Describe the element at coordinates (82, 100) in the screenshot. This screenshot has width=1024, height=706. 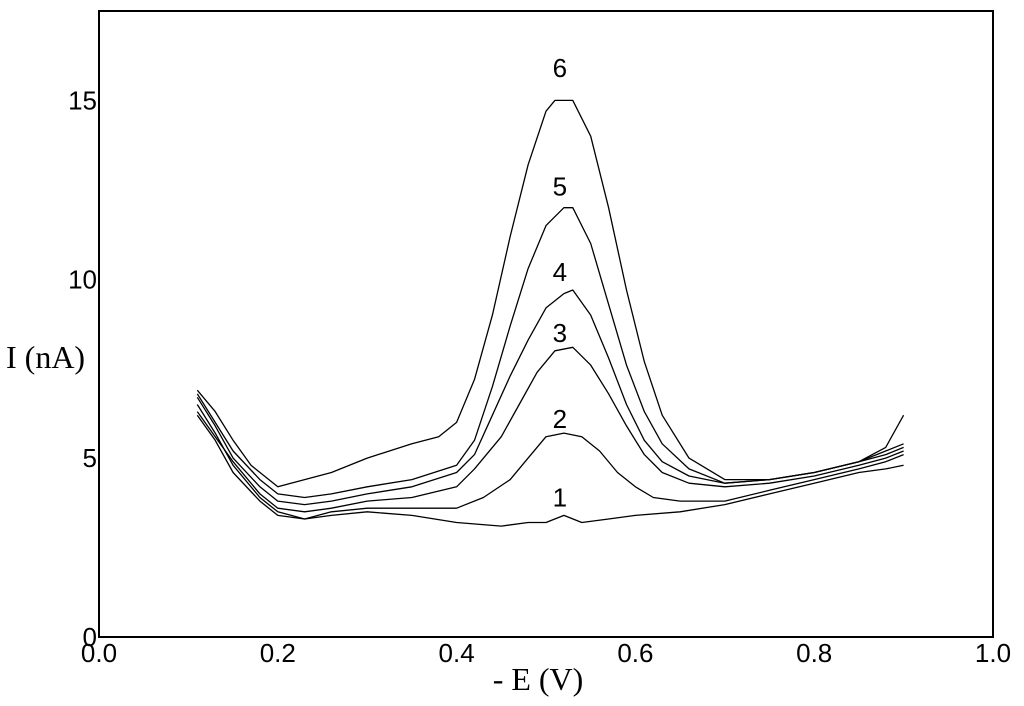
I see `y-tick-label: 15` at that location.